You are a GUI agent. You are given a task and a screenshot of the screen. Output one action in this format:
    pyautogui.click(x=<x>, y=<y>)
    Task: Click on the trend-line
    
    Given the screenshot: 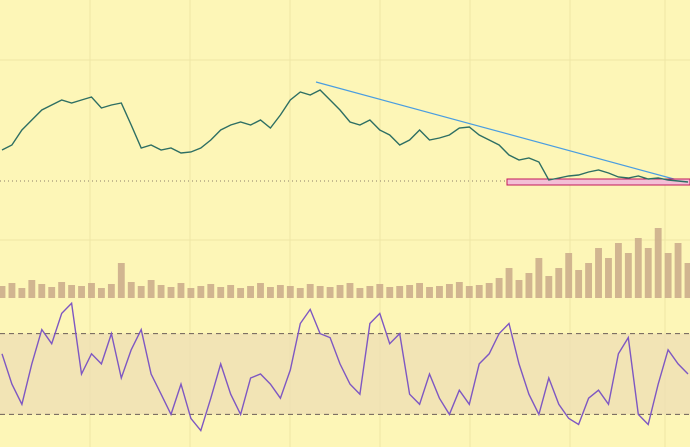 What is the action you would take?
    pyautogui.click(x=500, y=132)
    